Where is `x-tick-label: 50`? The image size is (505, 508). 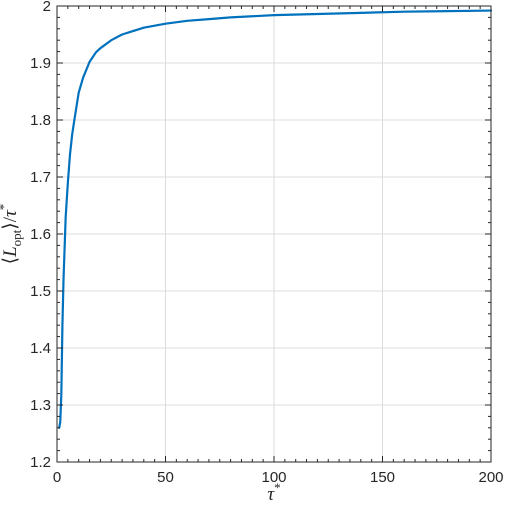 x-tick-label: 50 is located at coordinates (165, 477).